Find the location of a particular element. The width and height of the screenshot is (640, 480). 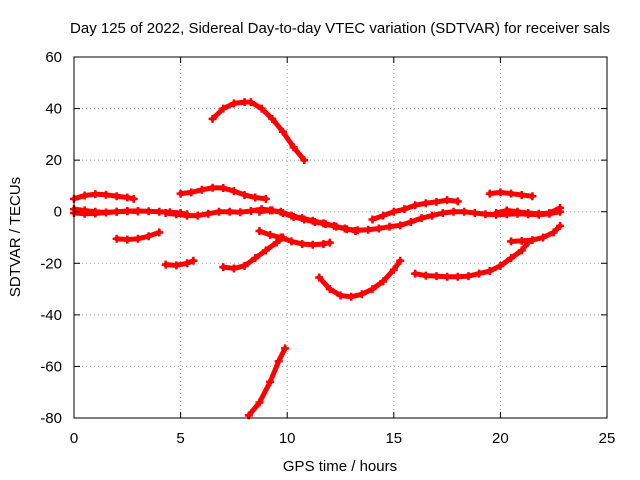

x-tick-label: 25 is located at coordinates (607, 438).